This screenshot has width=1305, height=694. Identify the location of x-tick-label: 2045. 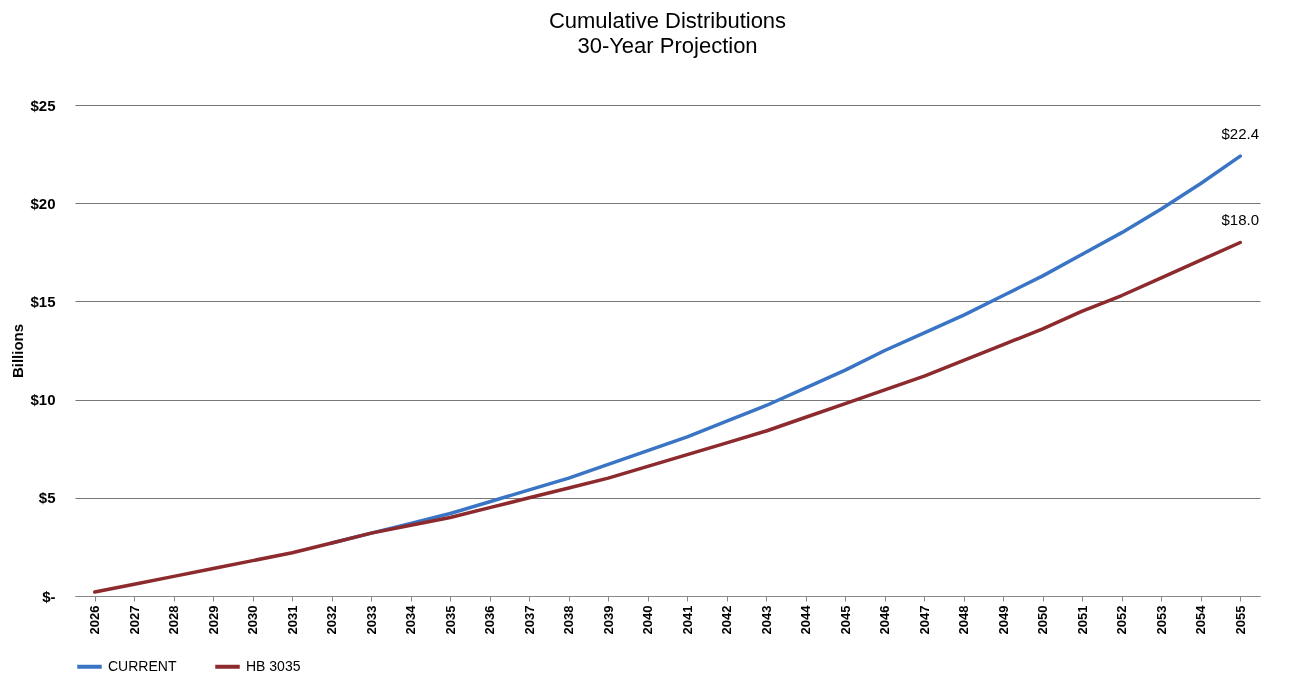
(845, 620).